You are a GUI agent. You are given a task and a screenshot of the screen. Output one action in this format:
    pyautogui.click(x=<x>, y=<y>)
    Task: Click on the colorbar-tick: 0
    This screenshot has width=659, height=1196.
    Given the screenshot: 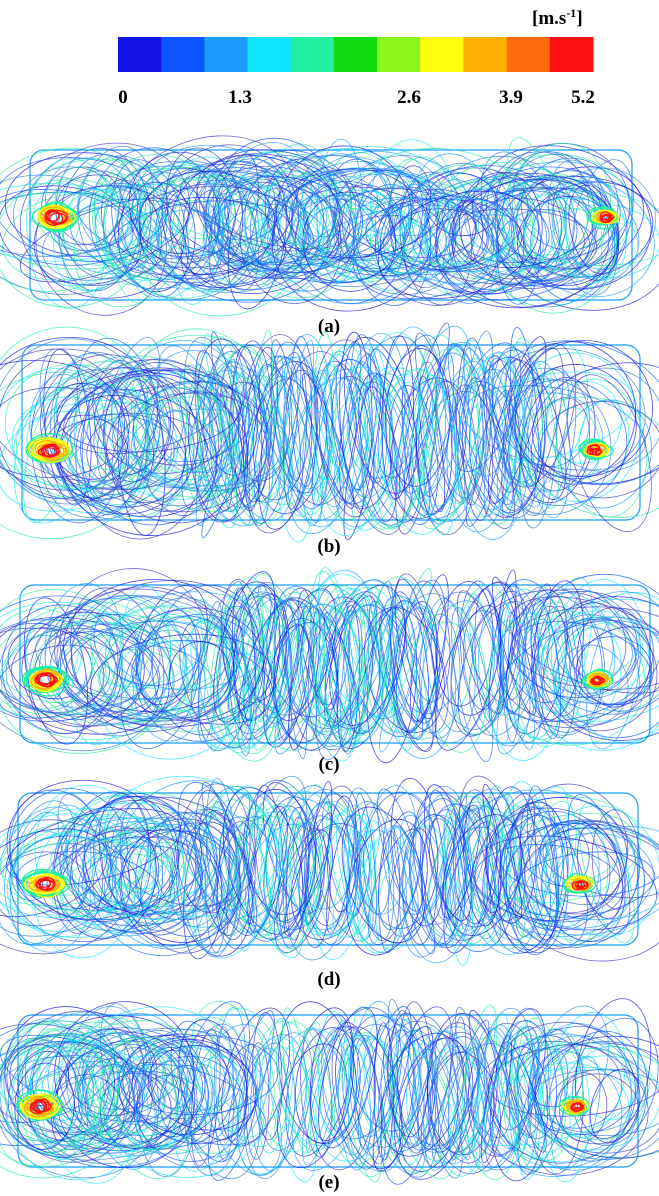 What is the action you would take?
    pyautogui.click(x=123, y=97)
    